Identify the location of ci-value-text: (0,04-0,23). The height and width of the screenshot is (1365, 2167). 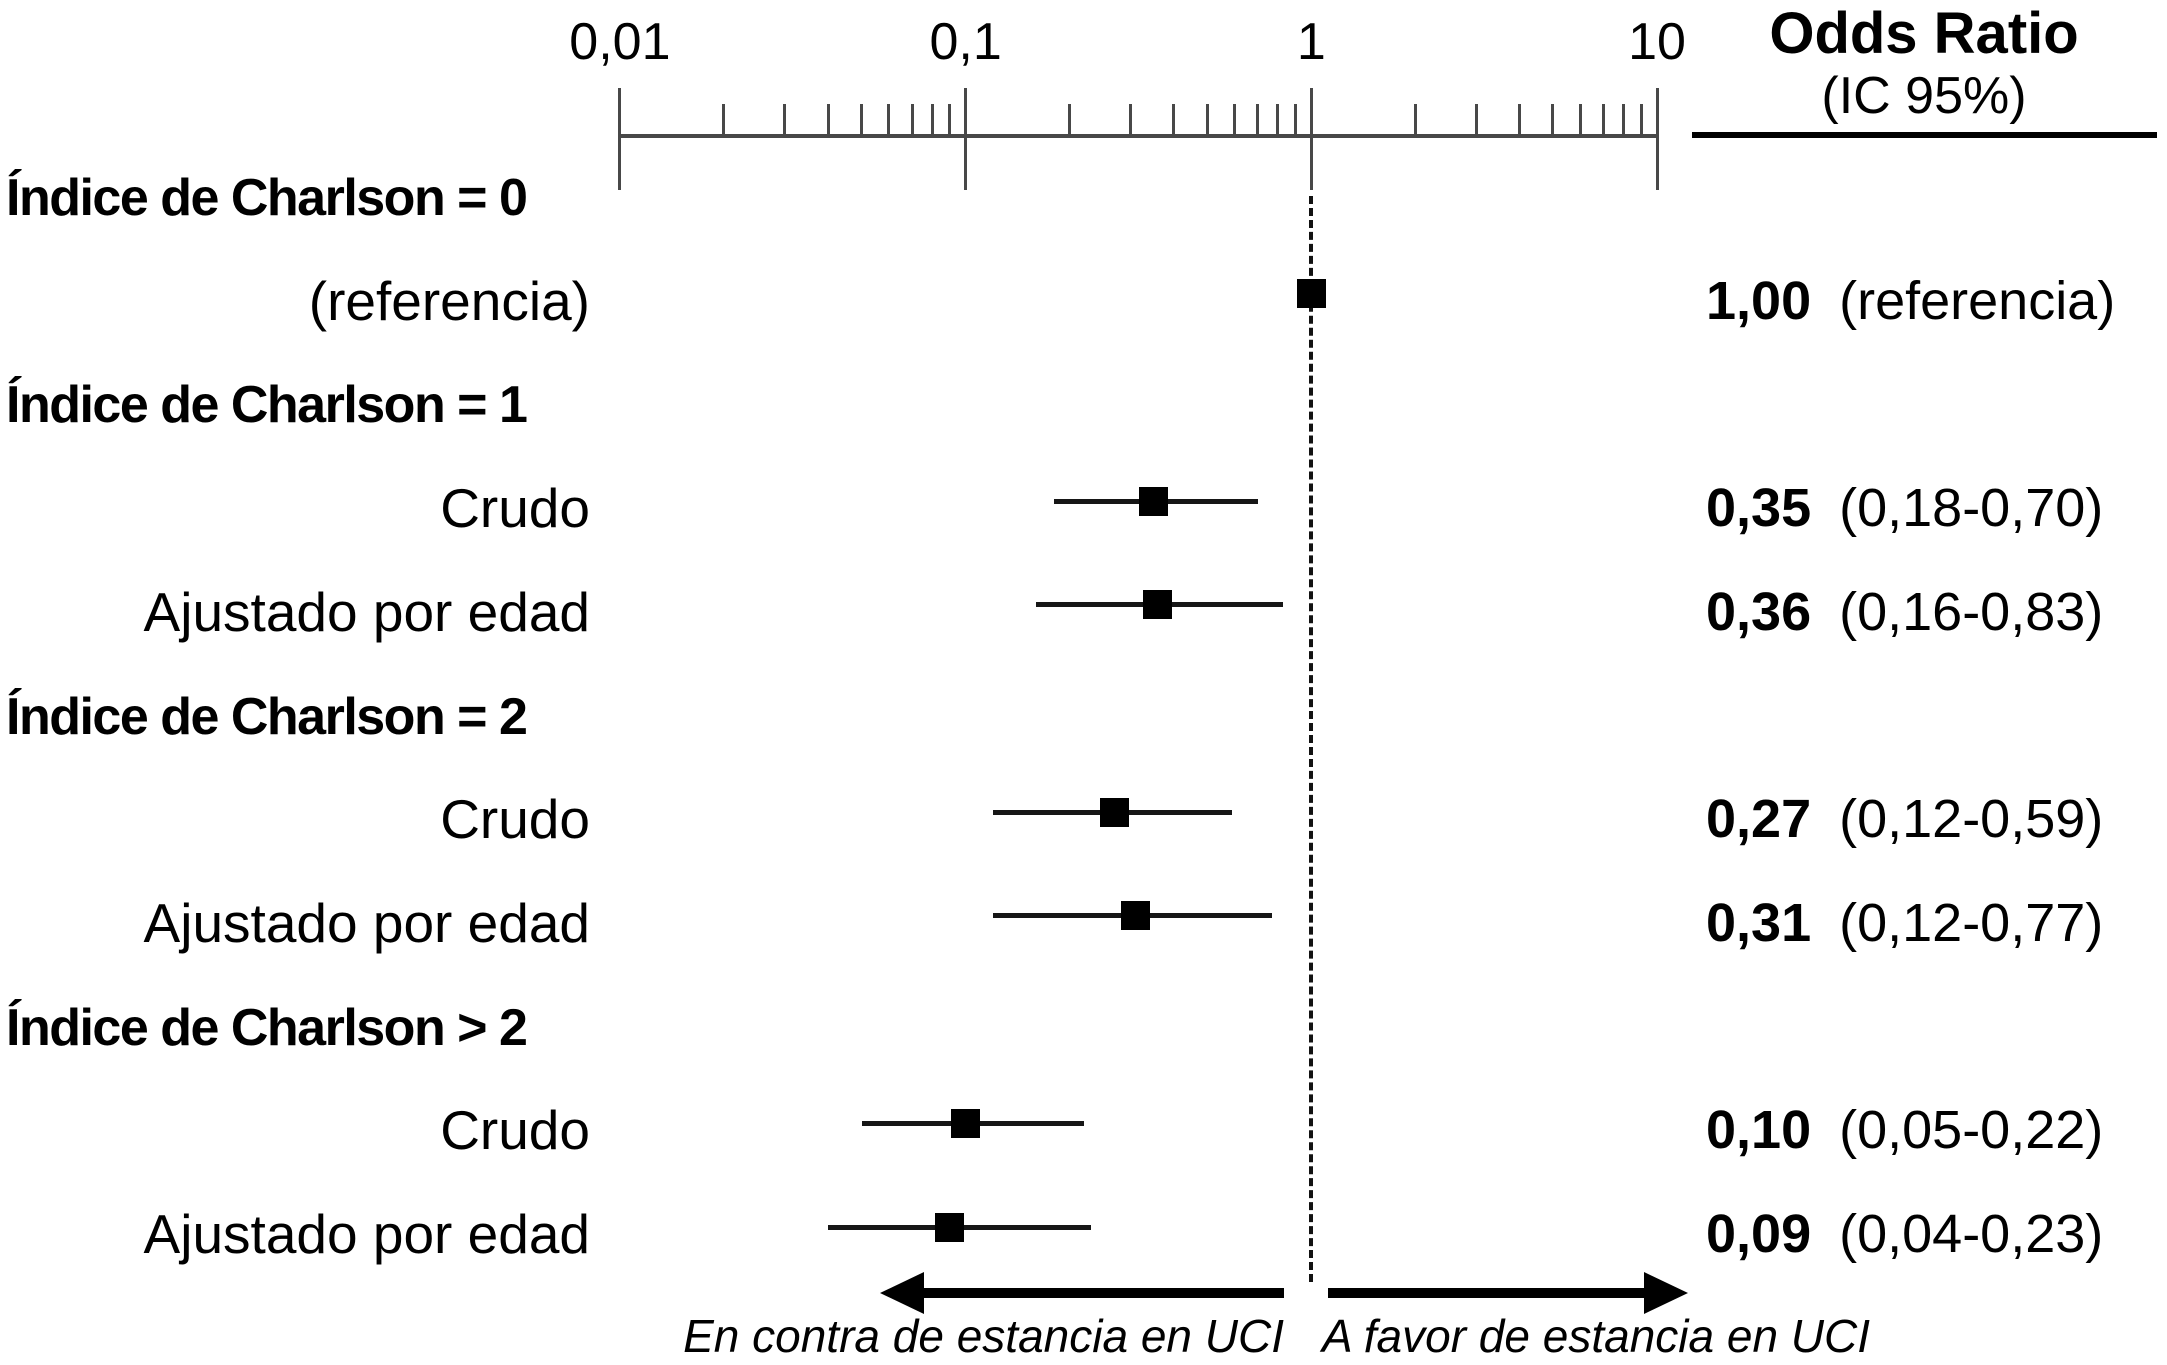
(1971, 1234).